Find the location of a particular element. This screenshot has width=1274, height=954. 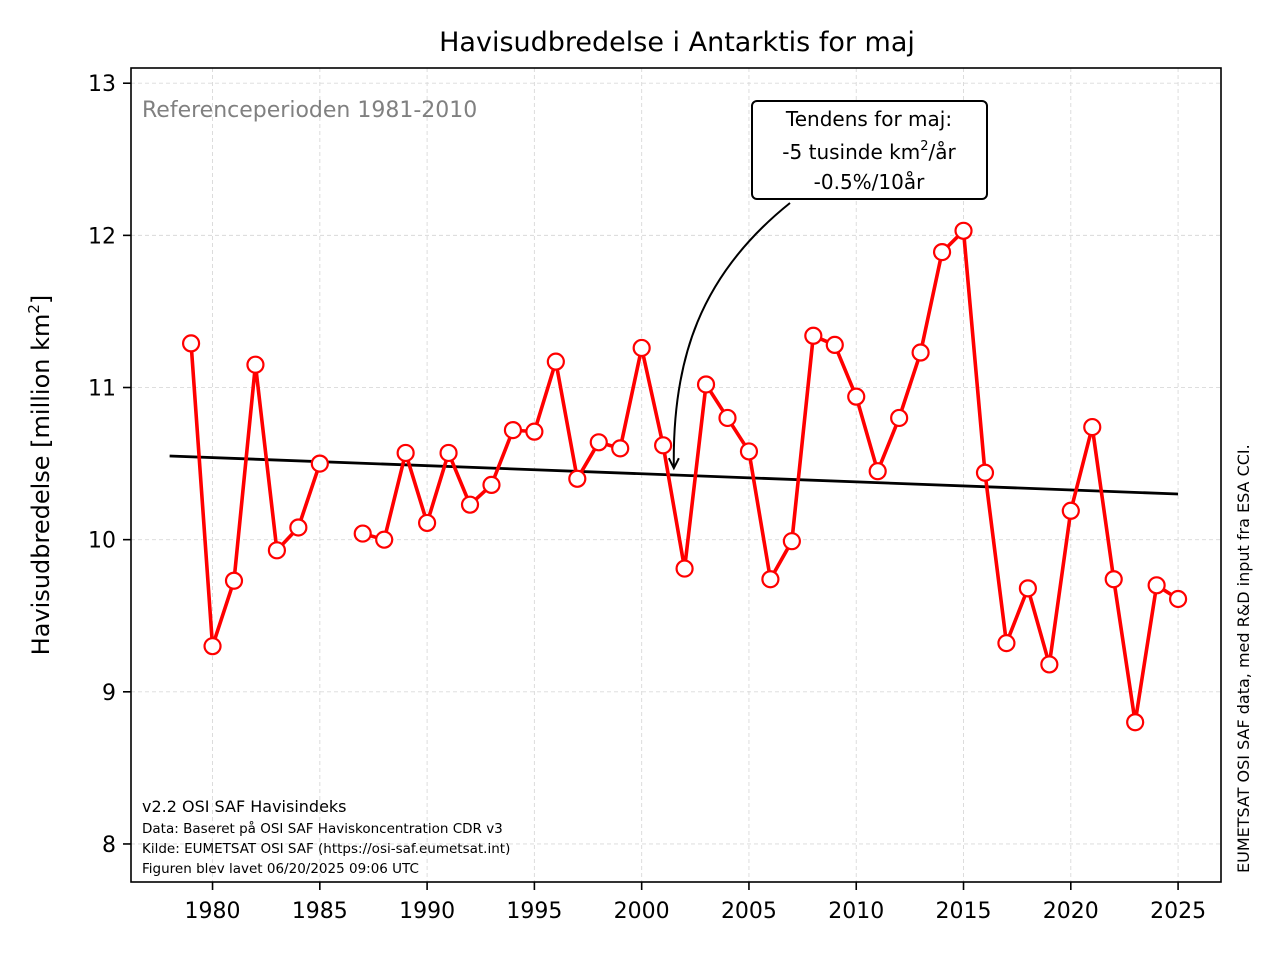

series-line is located at coordinates (255, 495).